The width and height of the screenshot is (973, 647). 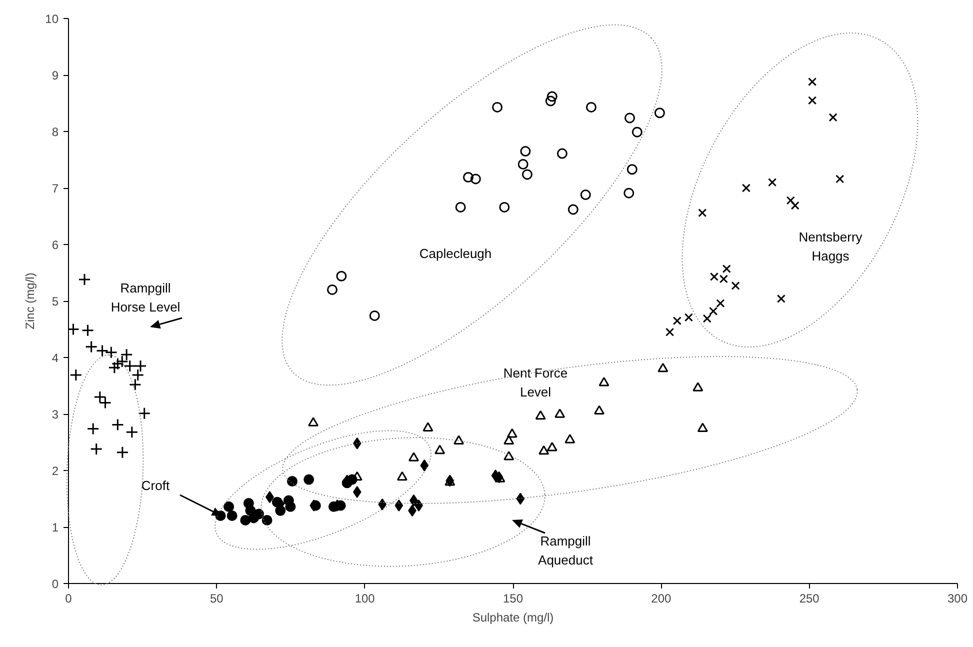 I want to click on series-label: Nentsberry Haggs, so click(x=830, y=247).